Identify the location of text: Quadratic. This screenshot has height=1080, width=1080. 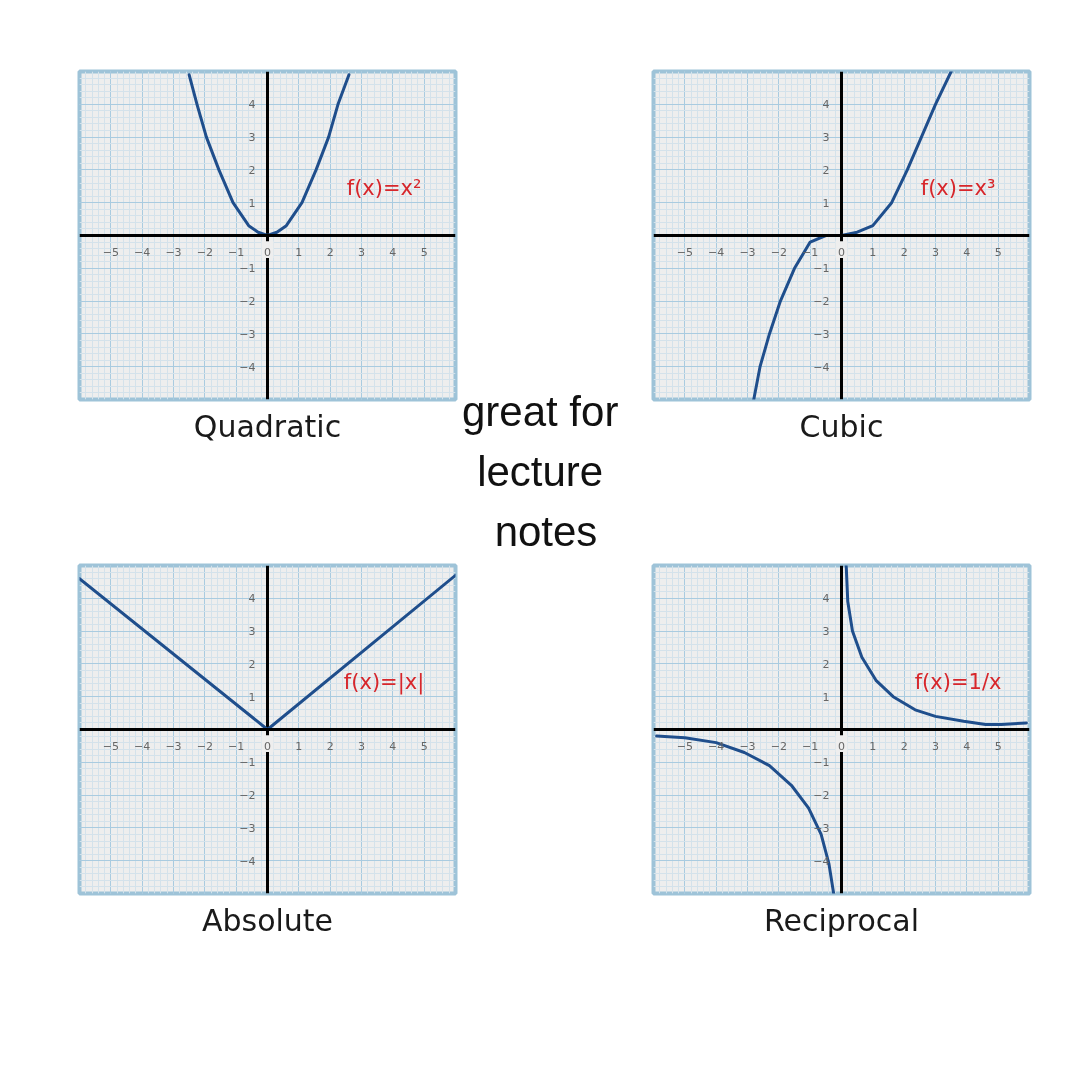
(267, 426).